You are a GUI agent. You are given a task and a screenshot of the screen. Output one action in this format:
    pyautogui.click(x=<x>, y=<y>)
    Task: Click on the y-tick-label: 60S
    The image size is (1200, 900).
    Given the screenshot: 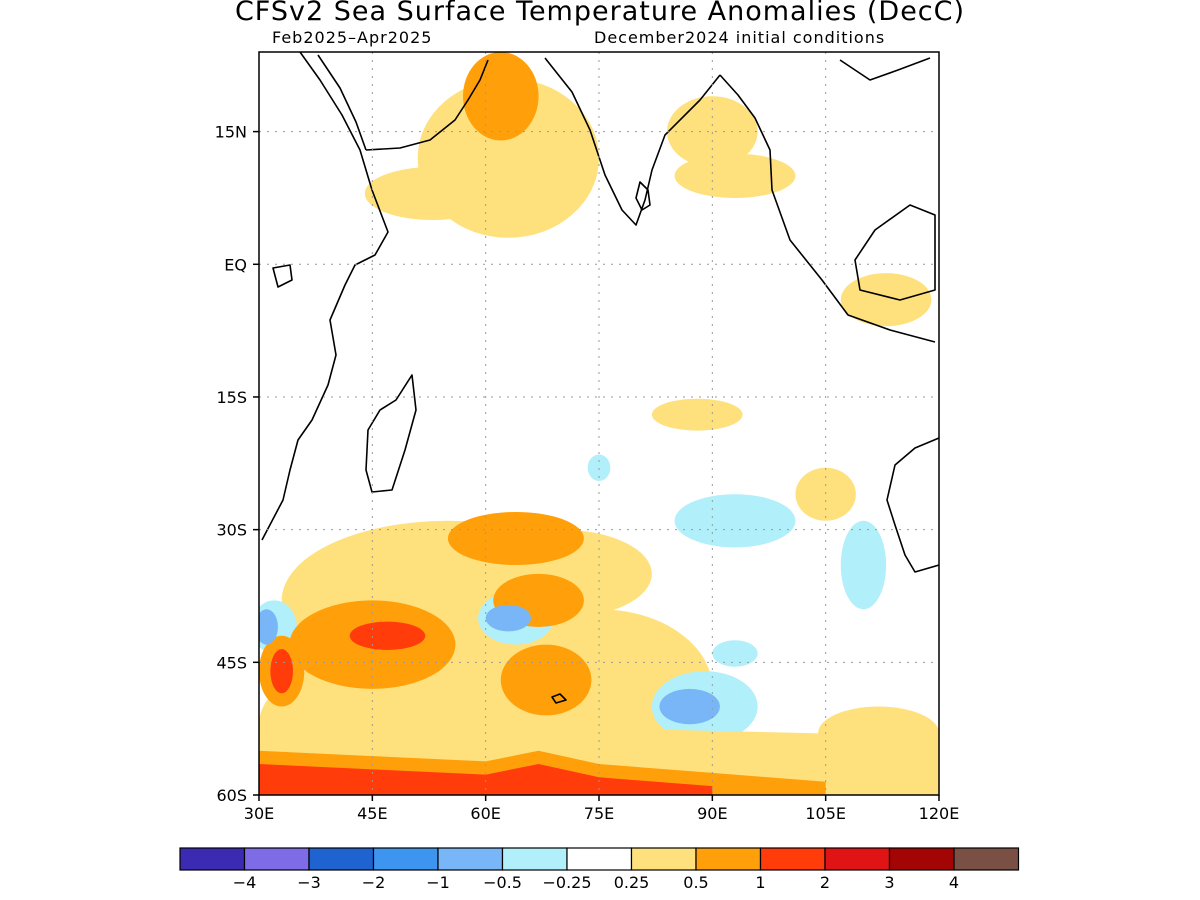 What is the action you would take?
    pyautogui.click(x=231, y=795)
    